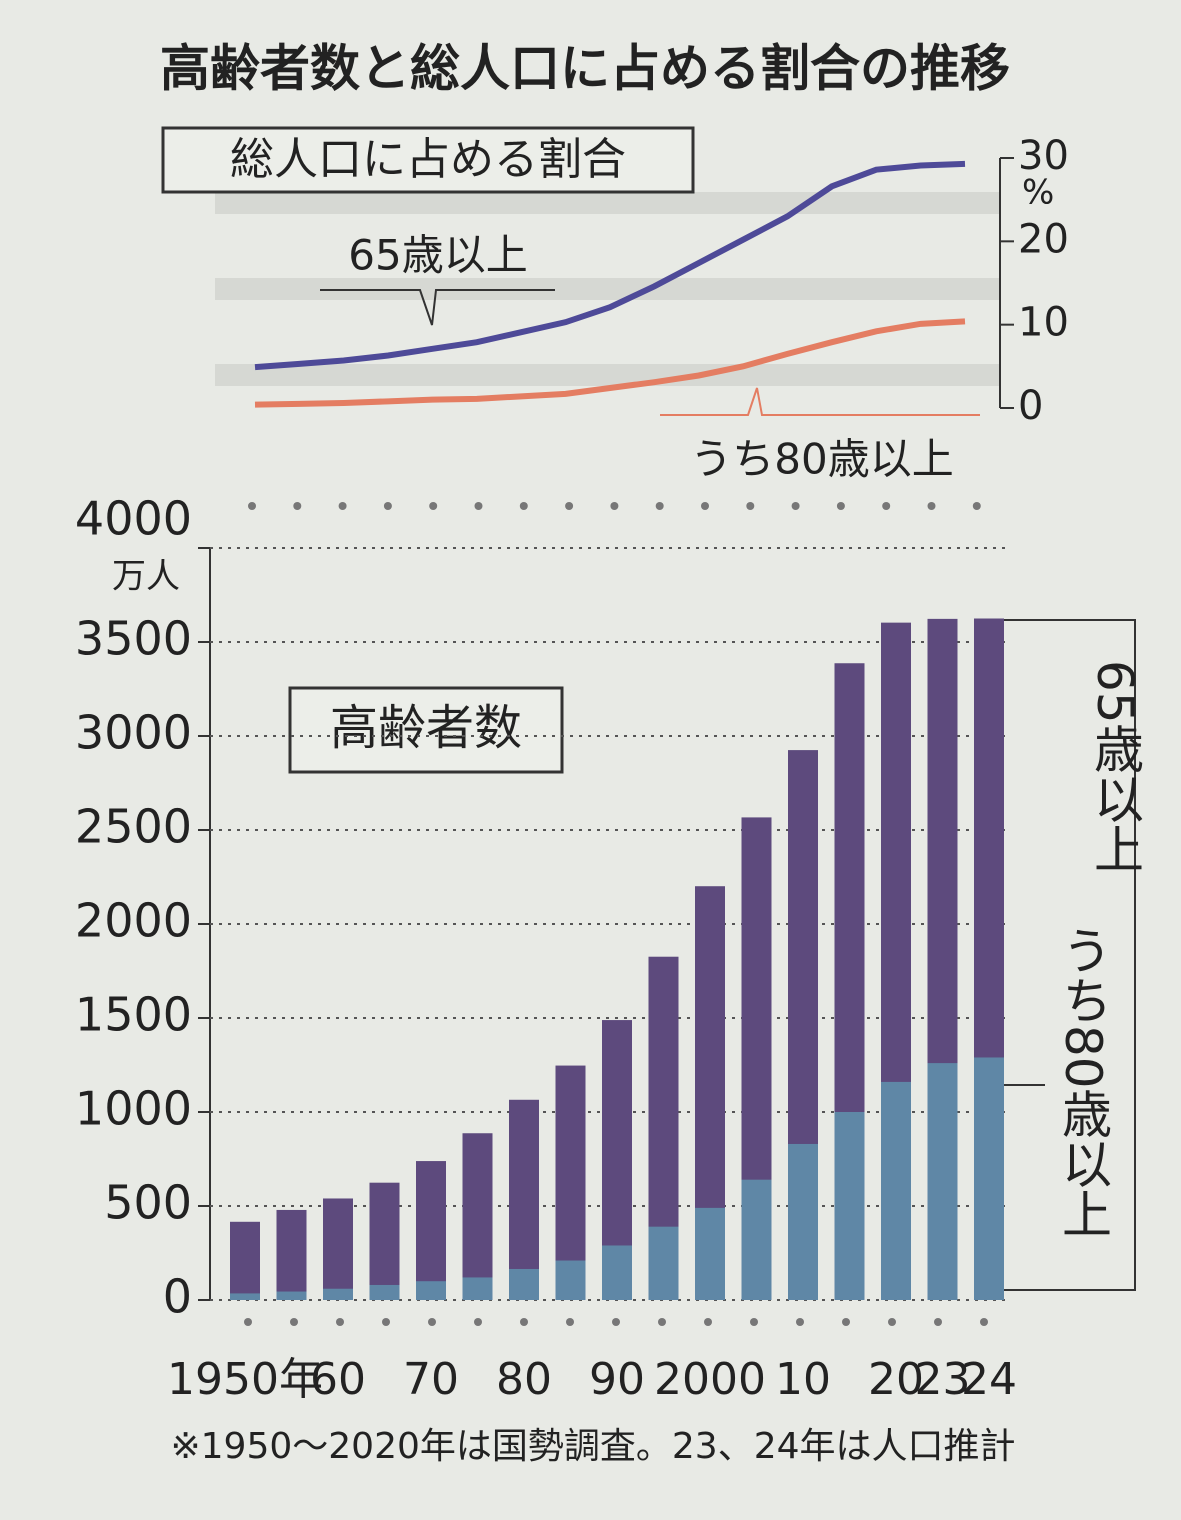 The image size is (1181, 1520). Describe the element at coordinates (148, 1203) in the screenshot. I see `y-tick-label: 500` at that location.